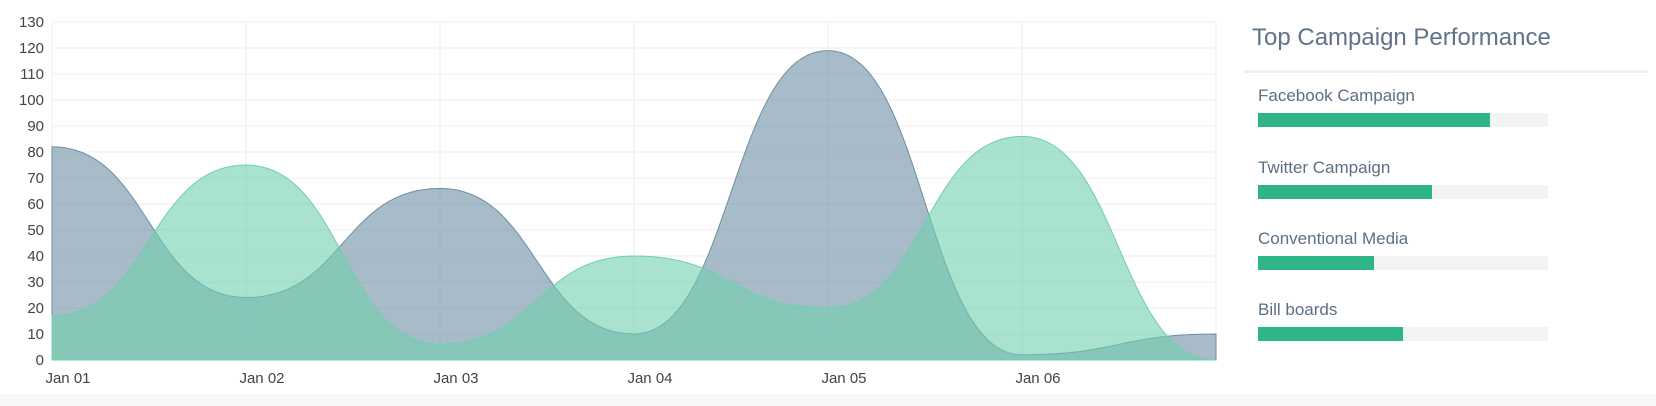  What do you see at coordinates (649, 378) in the screenshot?
I see `x-tick-label: Jan 04` at bounding box center [649, 378].